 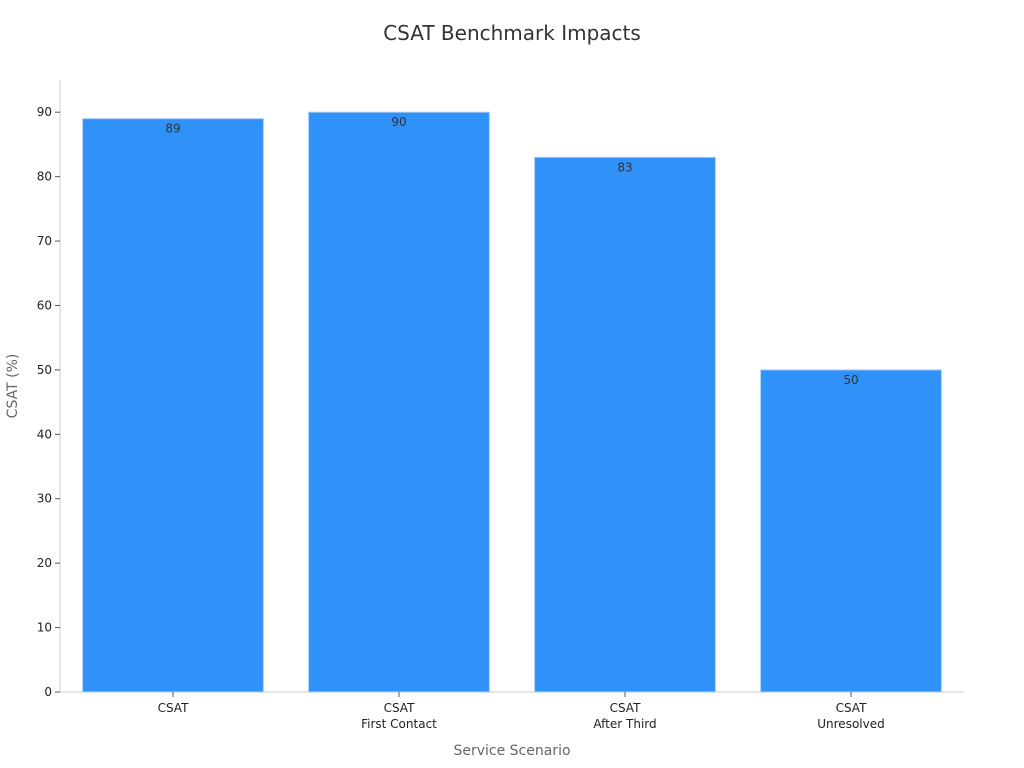 What do you see at coordinates (850, 716) in the screenshot?
I see `x-tick-label: CSAT Unresolved` at bounding box center [850, 716].